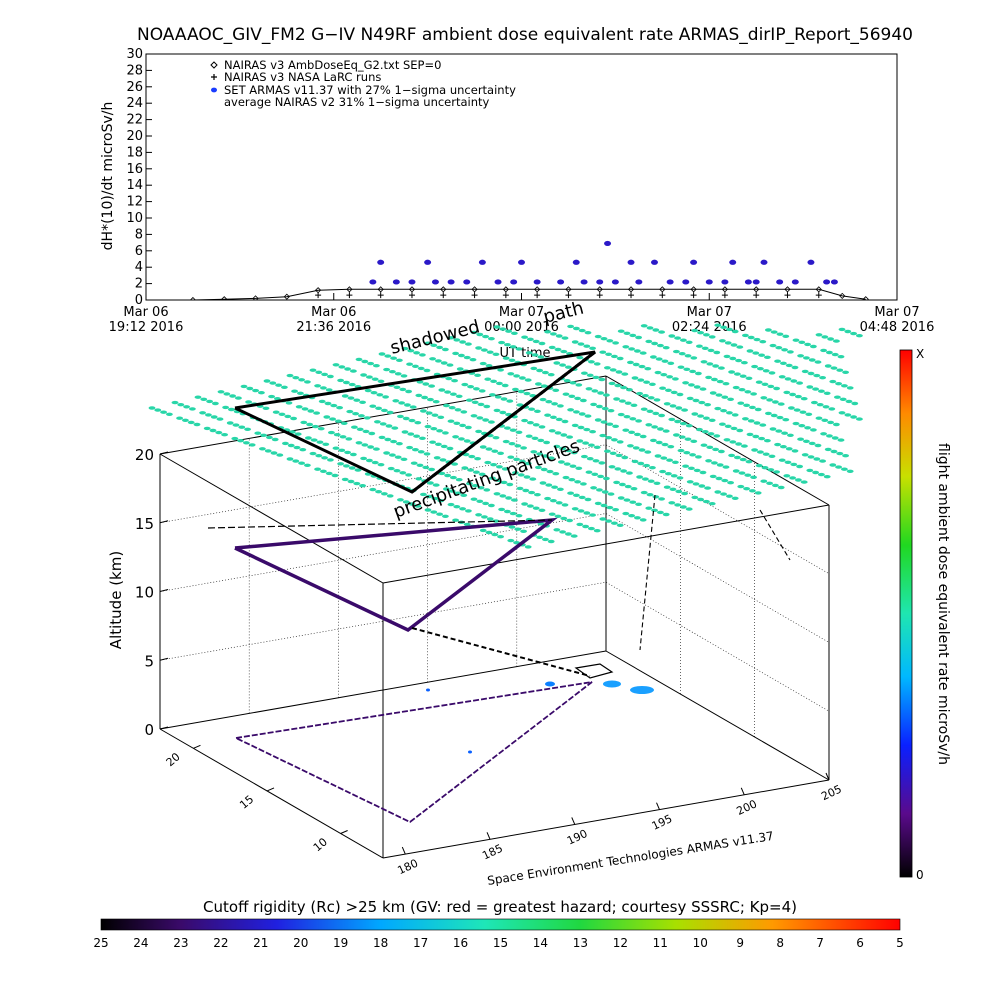 This screenshot has width=1000, height=1000. What do you see at coordinates (503, 422) in the screenshot?
I see `shadowed-flight-track-return` at bounding box center [503, 422].